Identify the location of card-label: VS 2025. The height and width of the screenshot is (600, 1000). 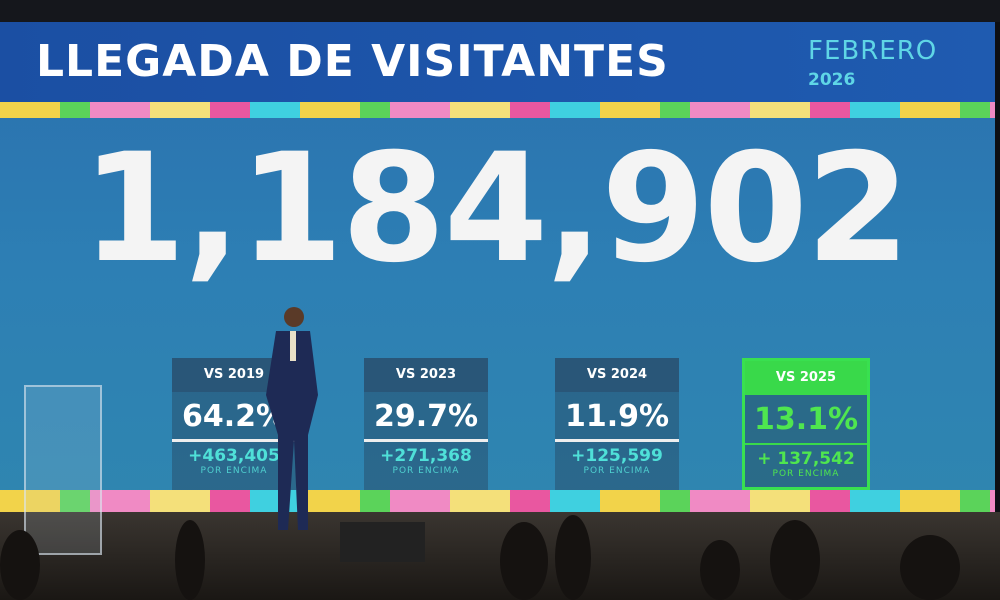
(806, 378).